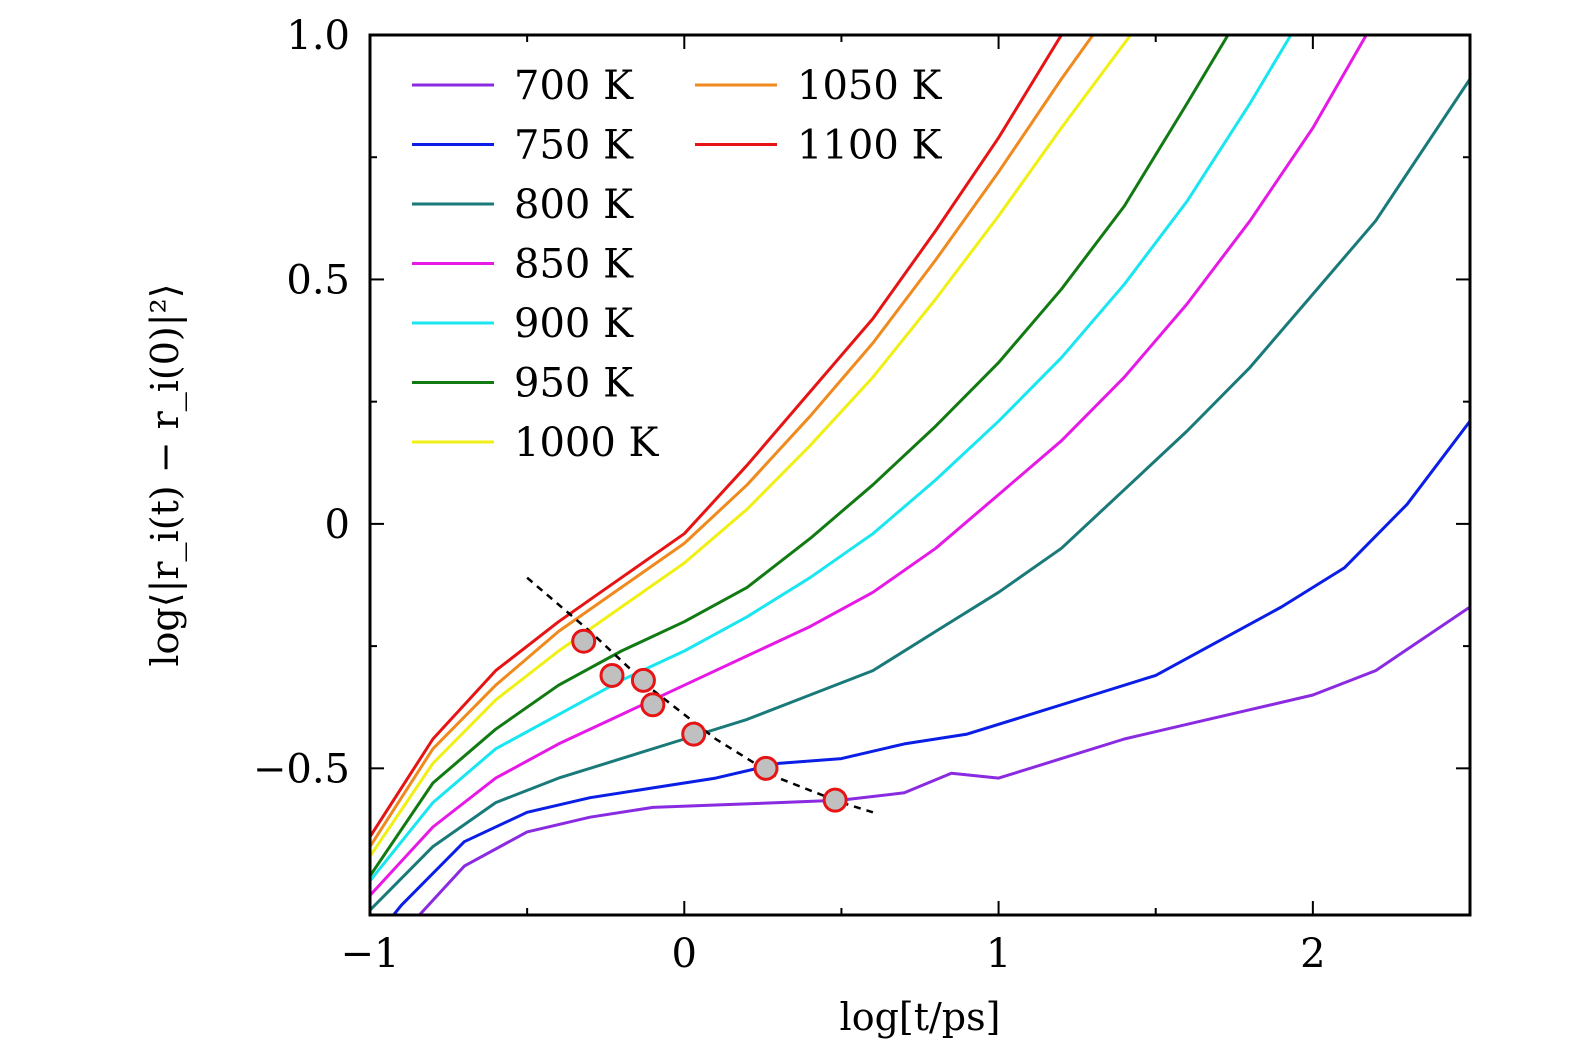 The height and width of the screenshot is (1053, 1575). What do you see at coordinates (684, 954) in the screenshot?
I see `x-tick-label: 0` at bounding box center [684, 954].